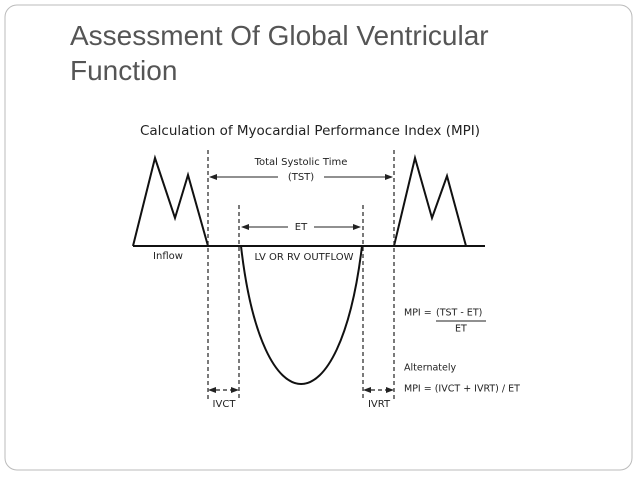 This screenshot has width=638, height=478. I want to click on mpi-numerator: (TST - ET), so click(459, 313).